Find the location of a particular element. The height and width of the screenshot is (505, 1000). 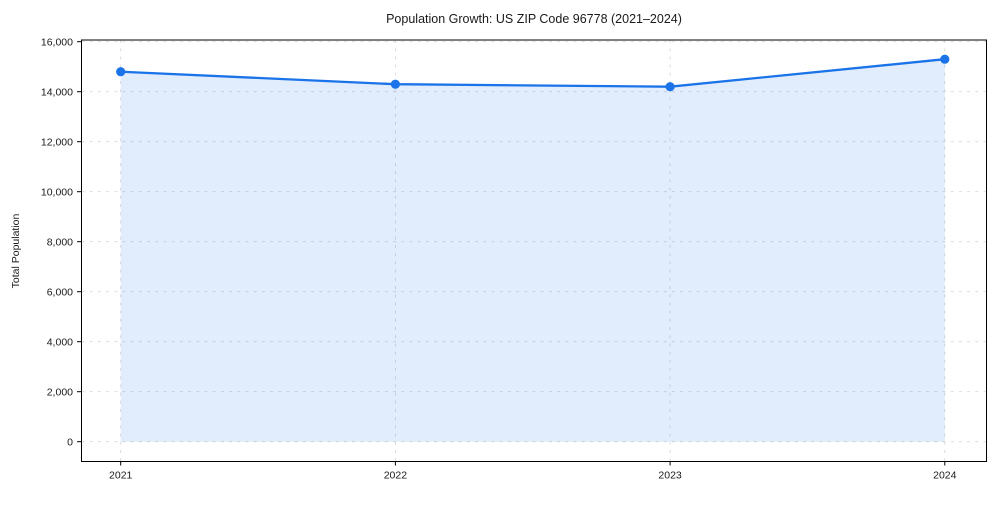

x-axis-tick-labels: 2021 2022 2023 2024 is located at coordinates (533, 476).